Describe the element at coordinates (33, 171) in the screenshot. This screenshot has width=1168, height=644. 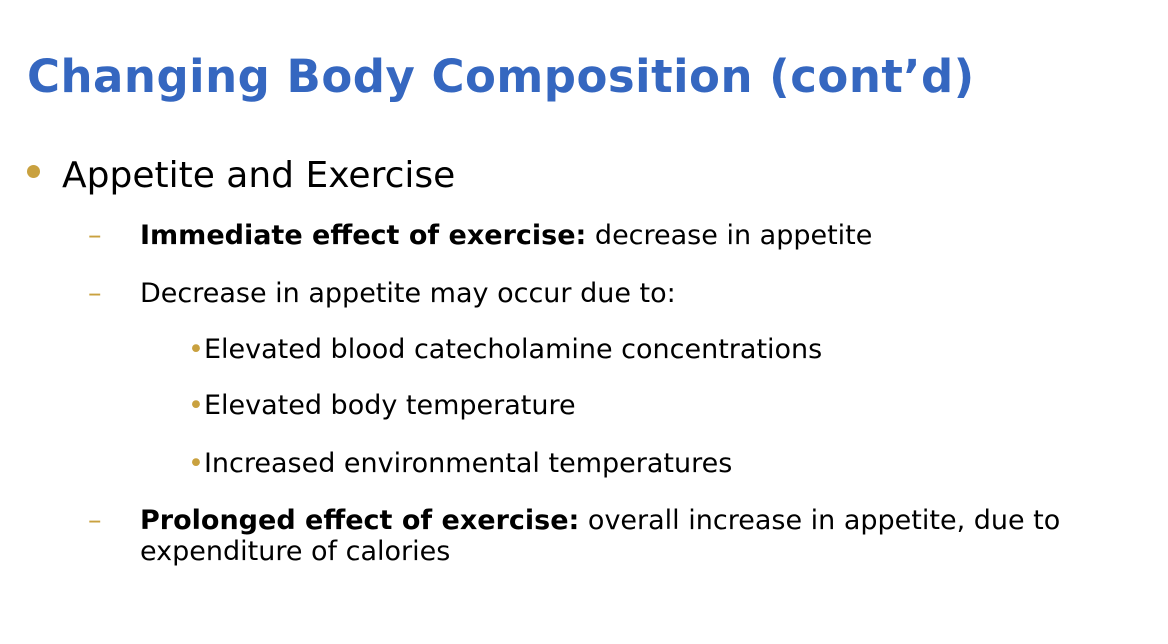
I see `bullet` at that location.